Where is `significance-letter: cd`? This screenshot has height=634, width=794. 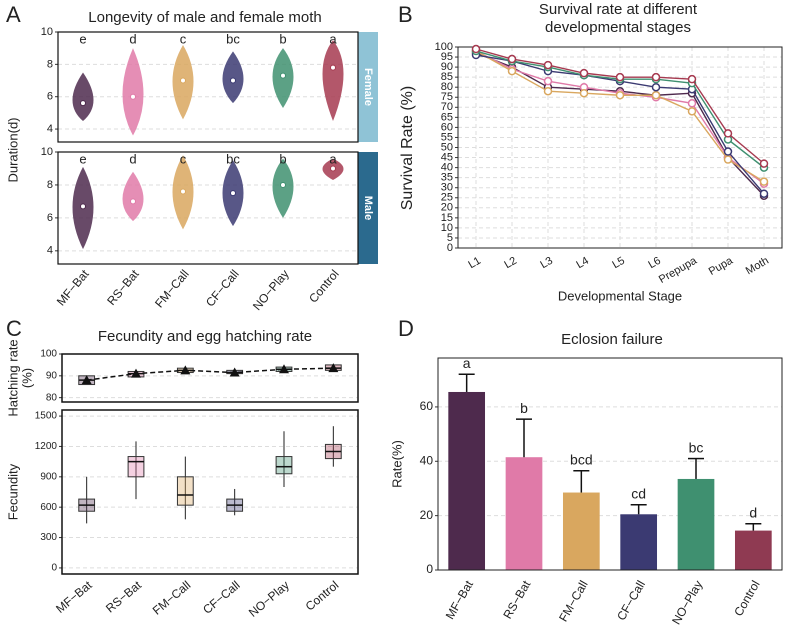 significance-letter: cd is located at coordinates (638, 493).